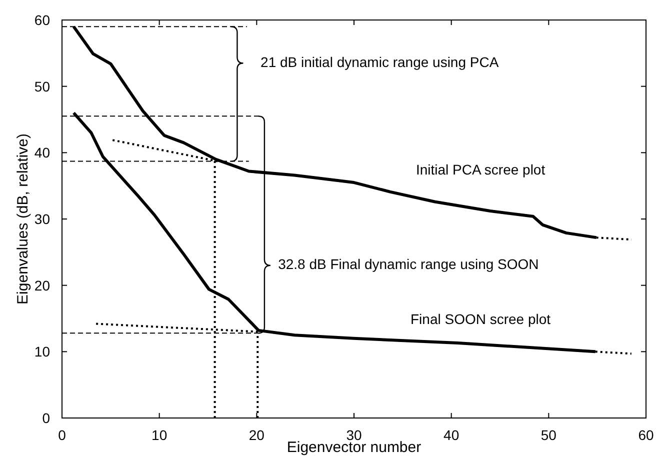 This screenshot has width=670, height=474. Describe the element at coordinates (62, 434) in the screenshot. I see `x-tick-label: 0` at that location.